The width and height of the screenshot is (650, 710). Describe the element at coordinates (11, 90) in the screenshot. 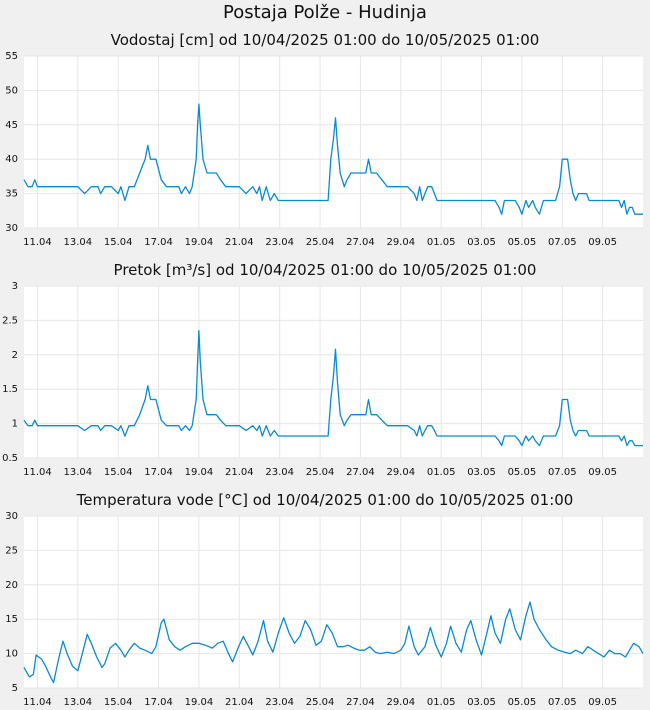

I see `y-tick-label: 50` at that location.